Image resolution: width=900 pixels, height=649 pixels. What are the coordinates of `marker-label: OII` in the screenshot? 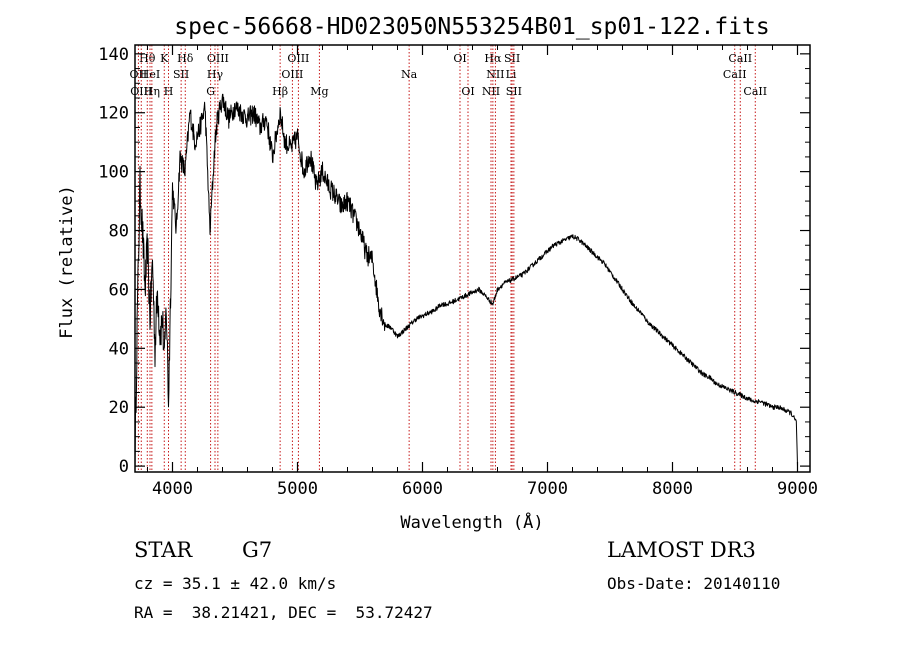 It's located at (139, 74).